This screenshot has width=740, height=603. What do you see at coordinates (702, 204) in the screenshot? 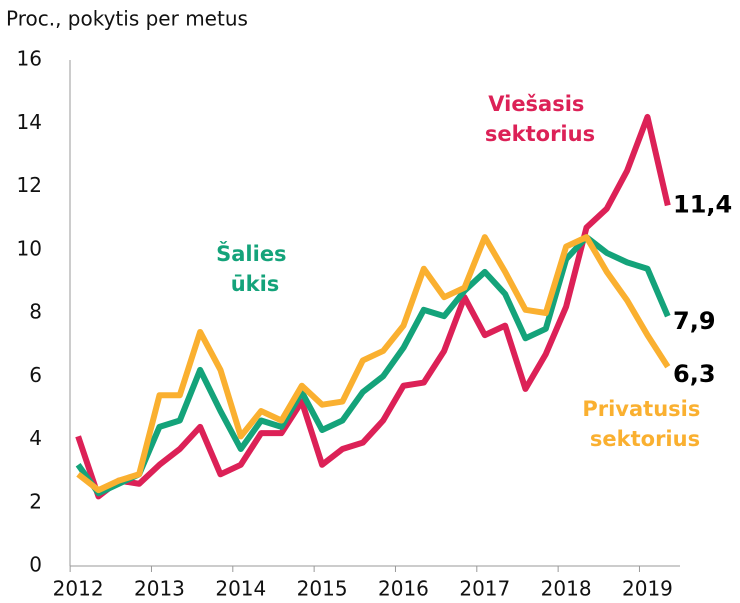
I see `end-label: 11,4` at bounding box center [702, 204].